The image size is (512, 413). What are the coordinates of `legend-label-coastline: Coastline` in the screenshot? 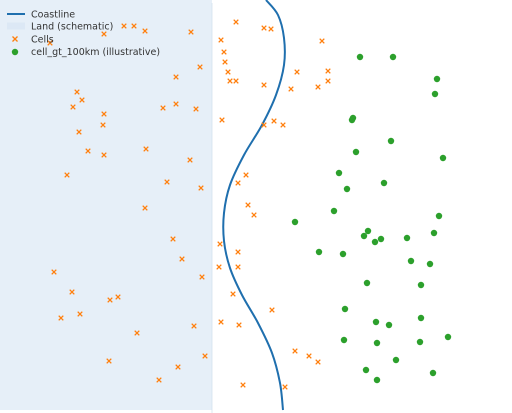 It's located at (53, 15).